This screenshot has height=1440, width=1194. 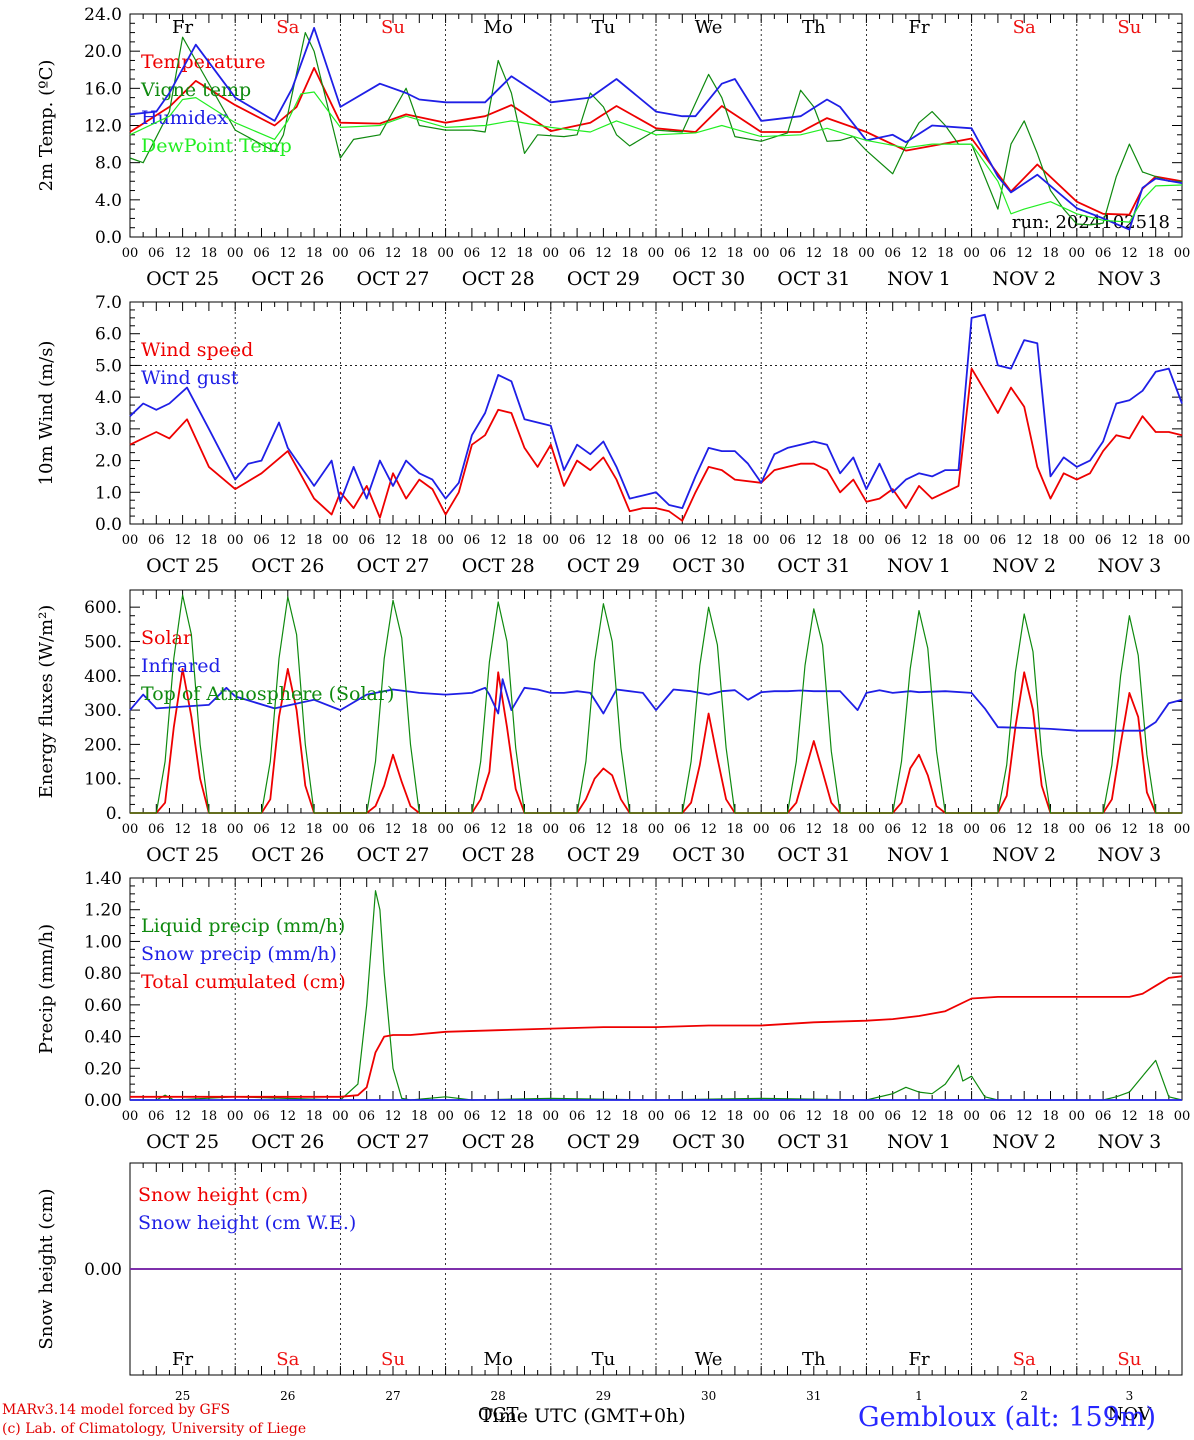 What do you see at coordinates (498, 27) in the screenshot?
I see `weekday-label: Mo` at bounding box center [498, 27].